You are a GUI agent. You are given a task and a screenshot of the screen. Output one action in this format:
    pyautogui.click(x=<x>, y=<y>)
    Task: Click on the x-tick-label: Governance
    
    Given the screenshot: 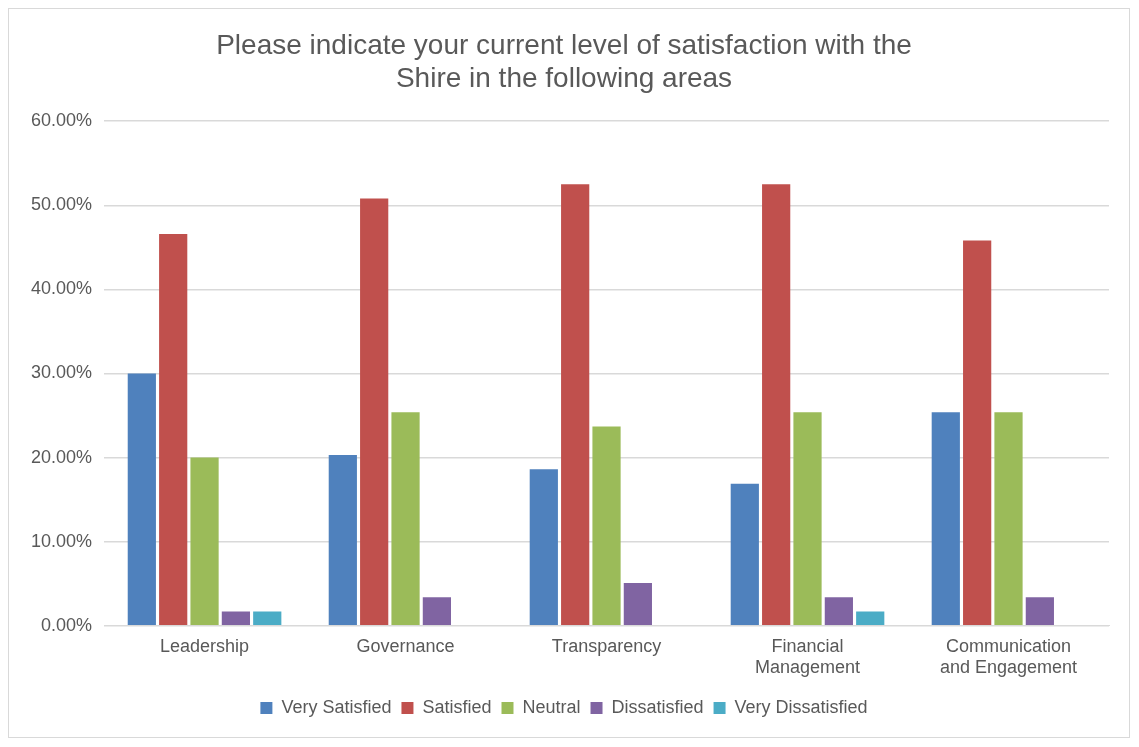 What is the action you would take?
    pyautogui.click(x=405, y=645)
    